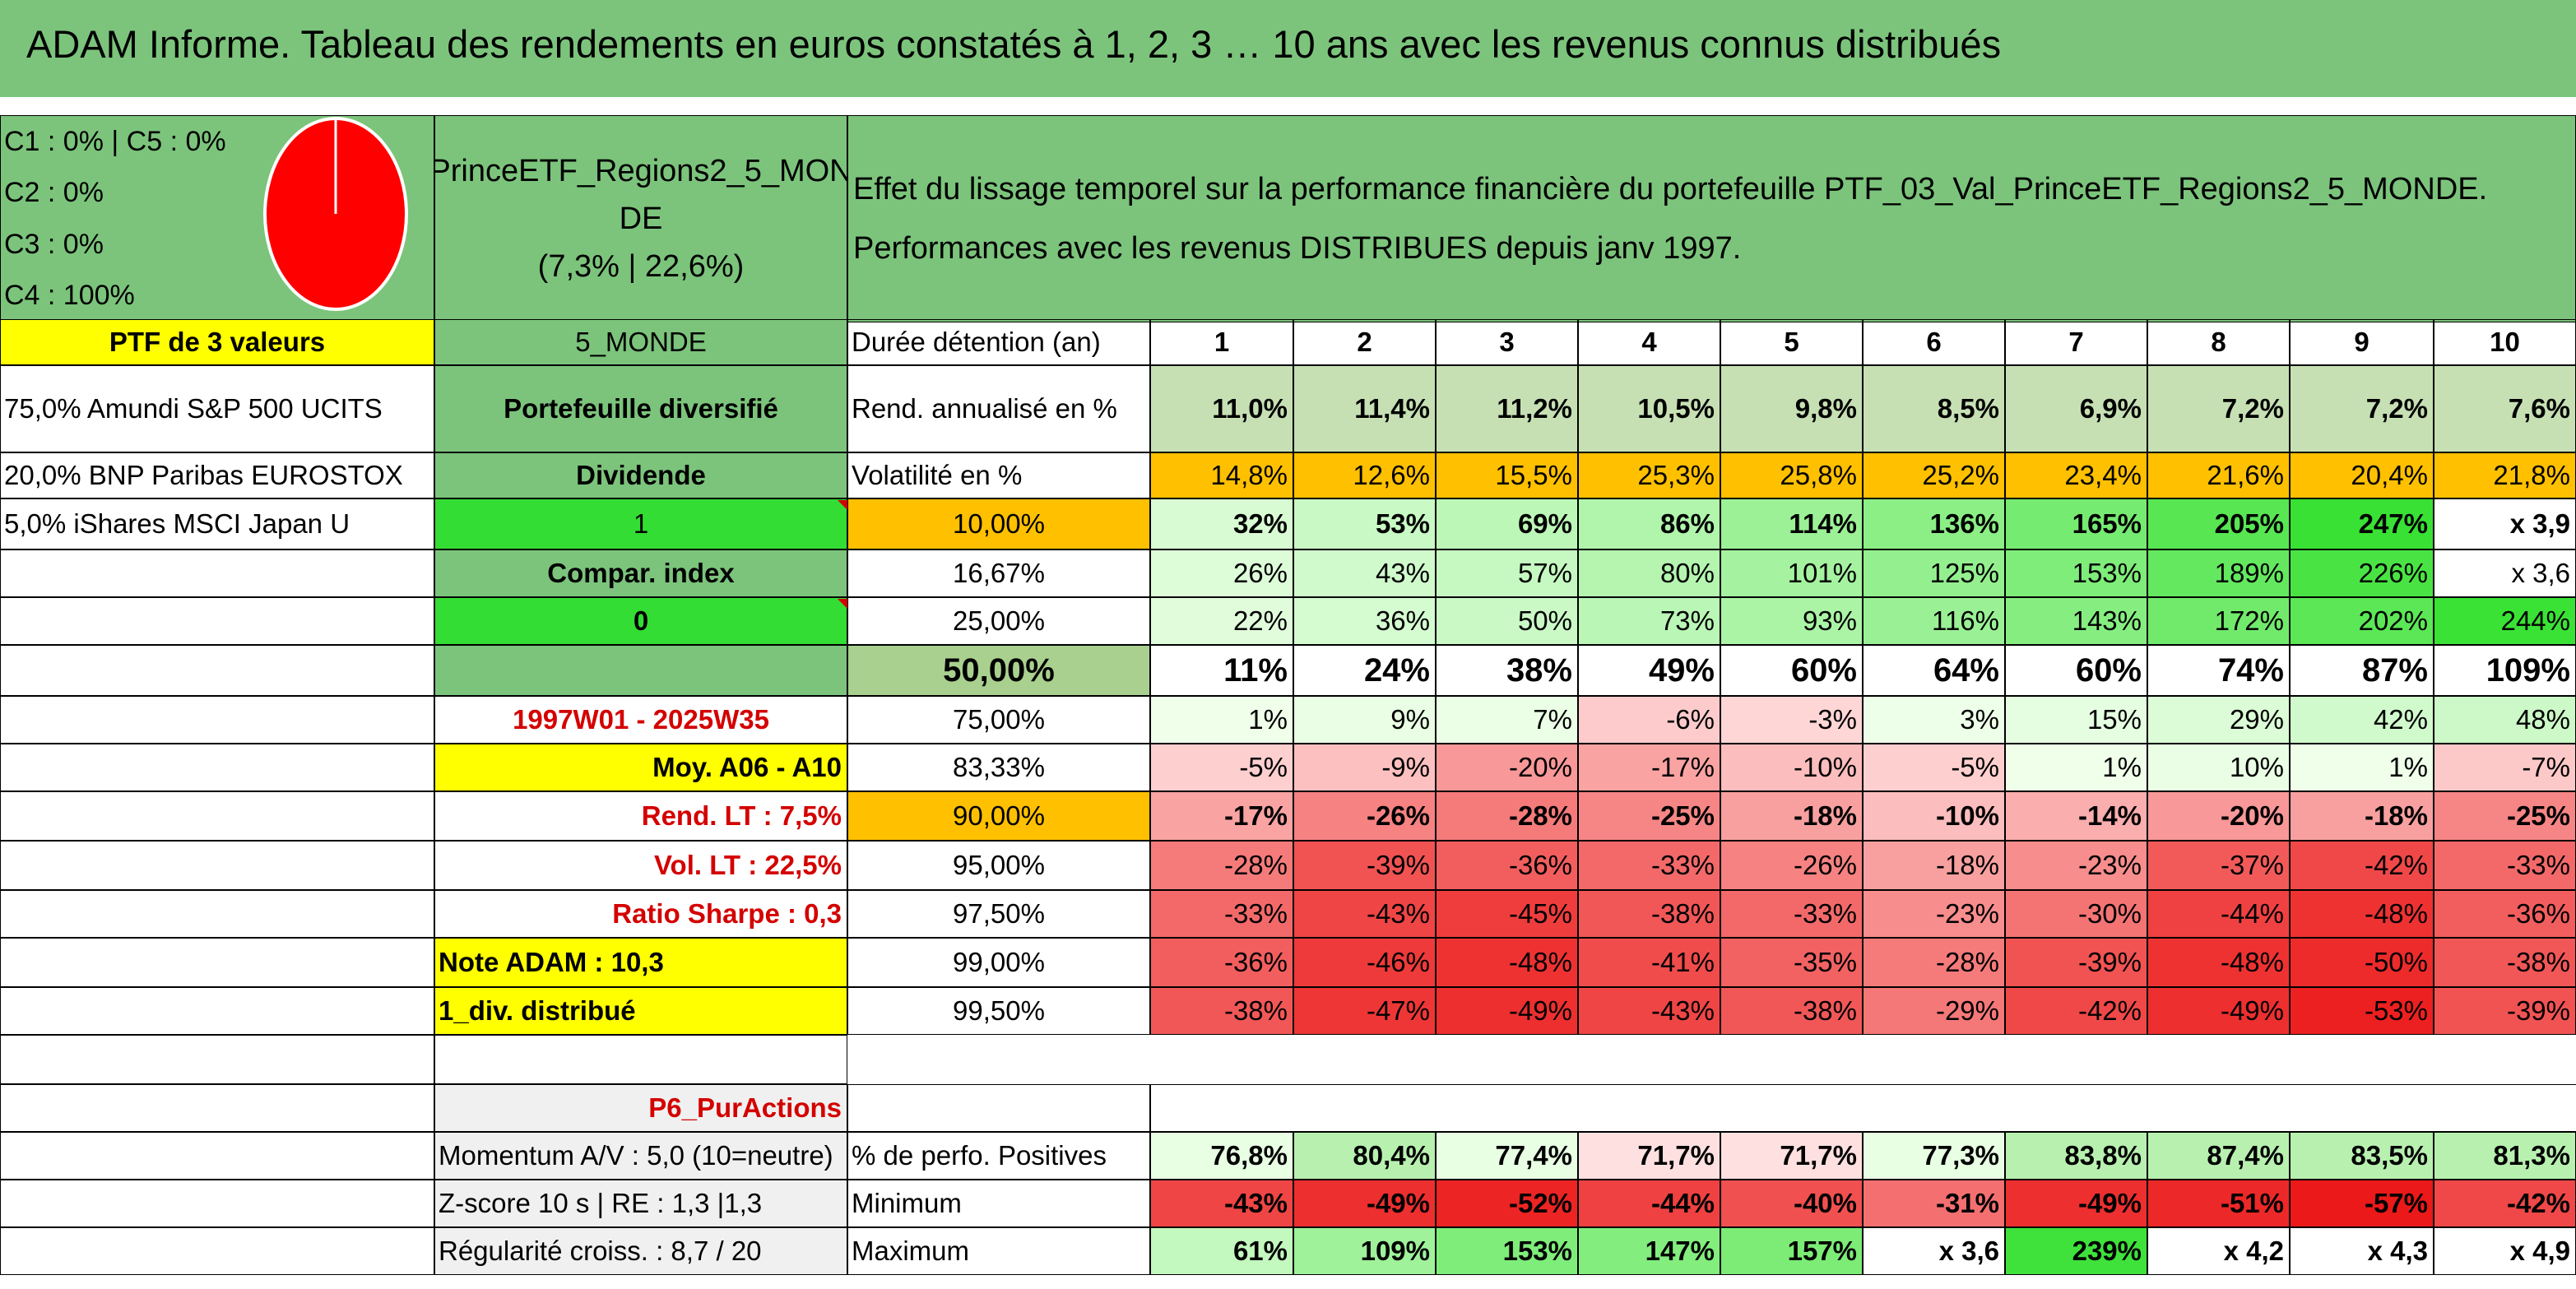  What do you see at coordinates (2076, 408) in the screenshot?
I see `rend-value: 6,9%` at bounding box center [2076, 408].